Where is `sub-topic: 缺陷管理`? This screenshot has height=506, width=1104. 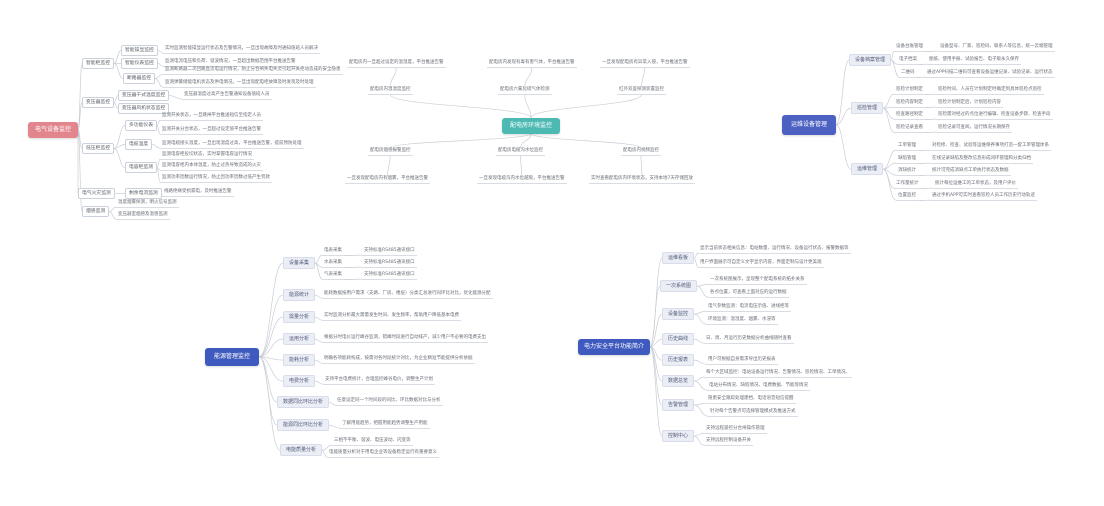
sub-topic: 缺陷管理 is located at coordinates (907, 160).